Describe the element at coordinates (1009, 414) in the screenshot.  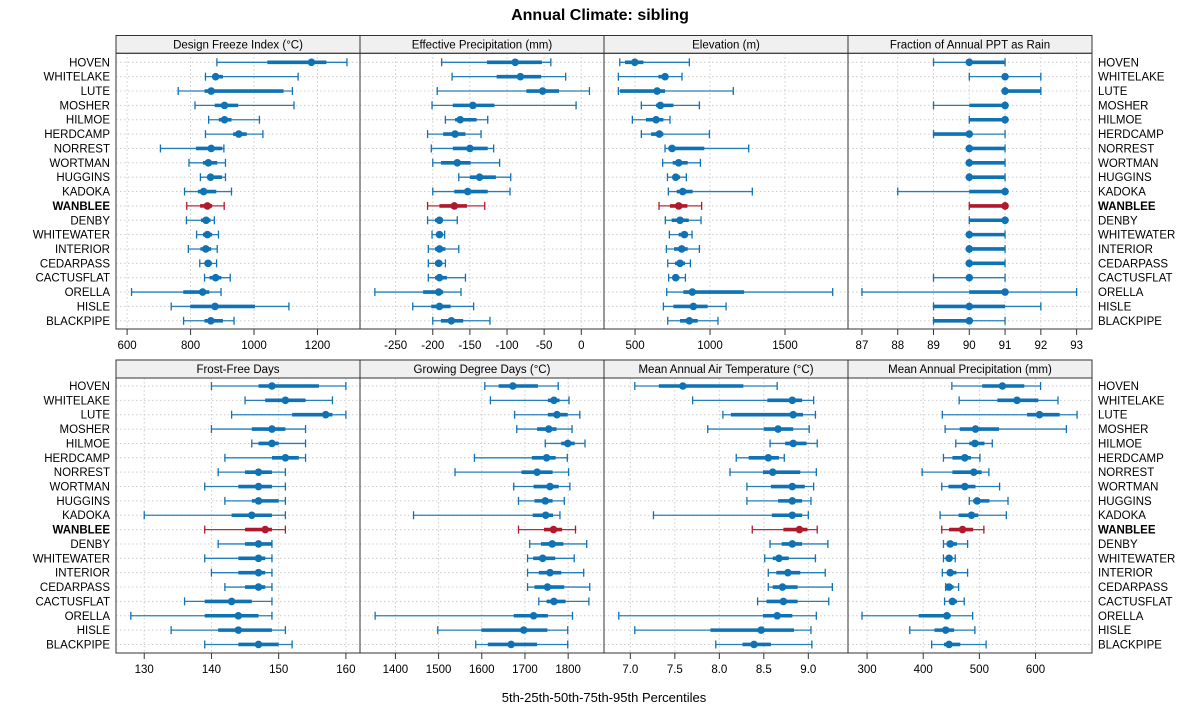
I see `percentile-mark-lute` at that location.